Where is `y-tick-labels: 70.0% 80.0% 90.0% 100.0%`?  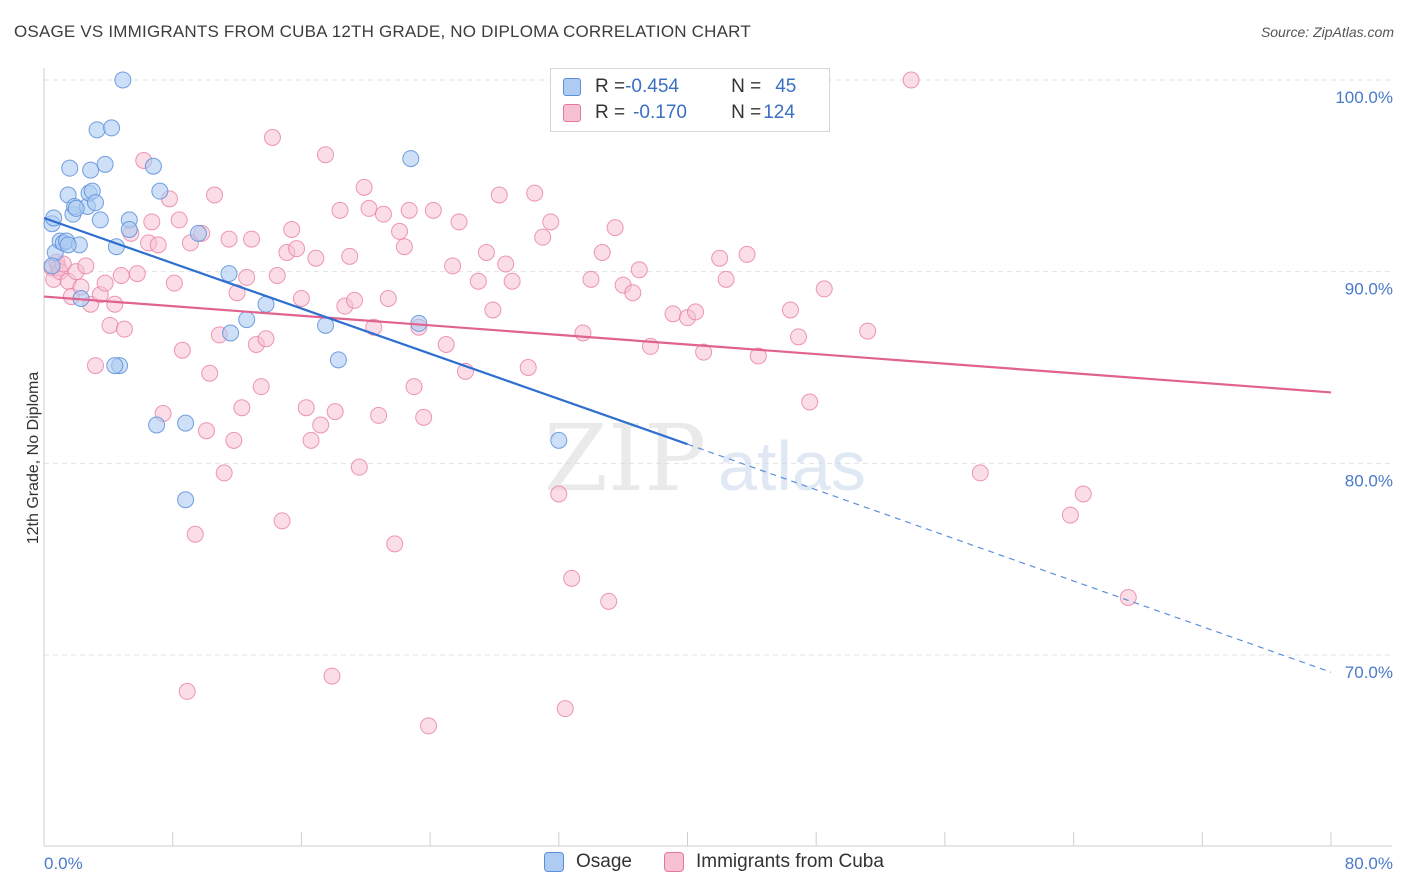 y-tick-labels: 70.0% 80.0% 90.0% 100.0% is located at coordinates (1364, 385).